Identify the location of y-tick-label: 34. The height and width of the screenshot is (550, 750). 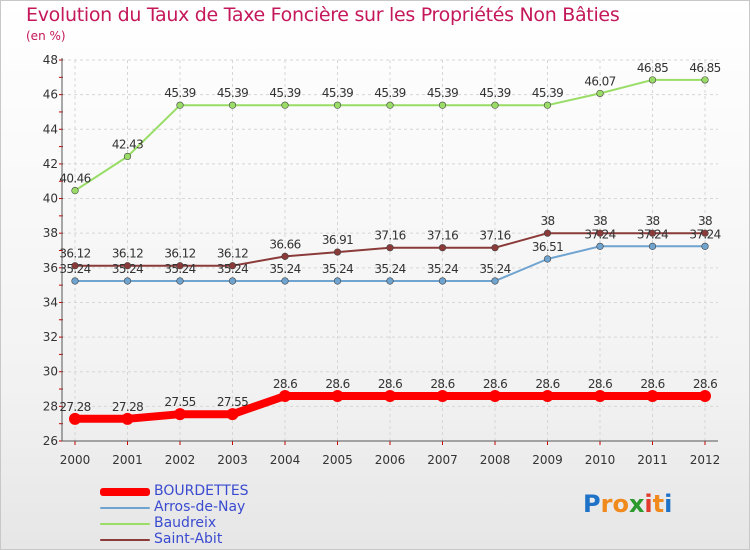
(50, 302).